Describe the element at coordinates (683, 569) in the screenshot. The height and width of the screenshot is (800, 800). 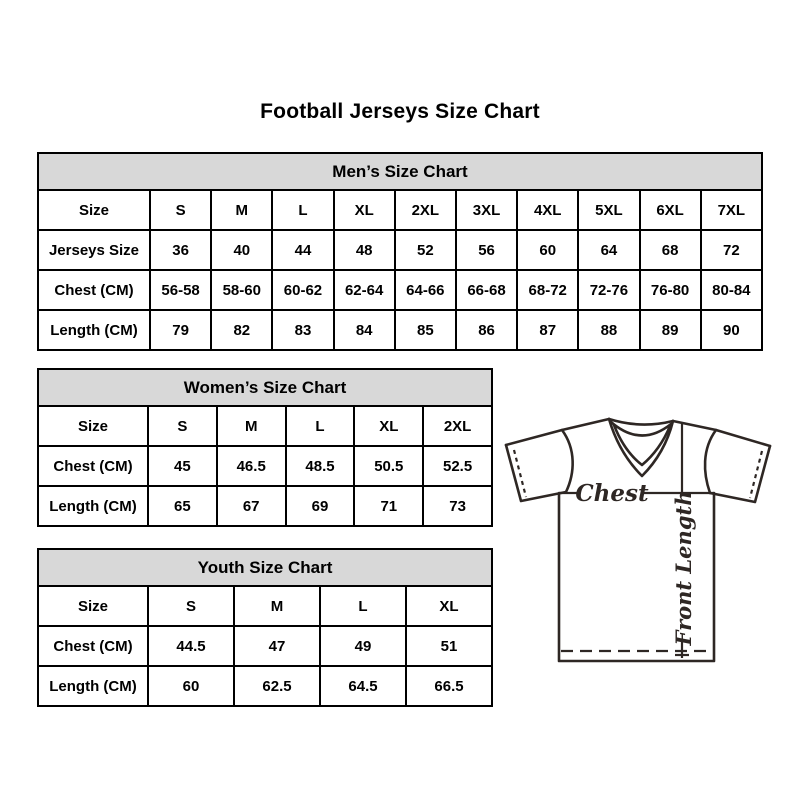
I see `front-length-label: Front Length` at that location.